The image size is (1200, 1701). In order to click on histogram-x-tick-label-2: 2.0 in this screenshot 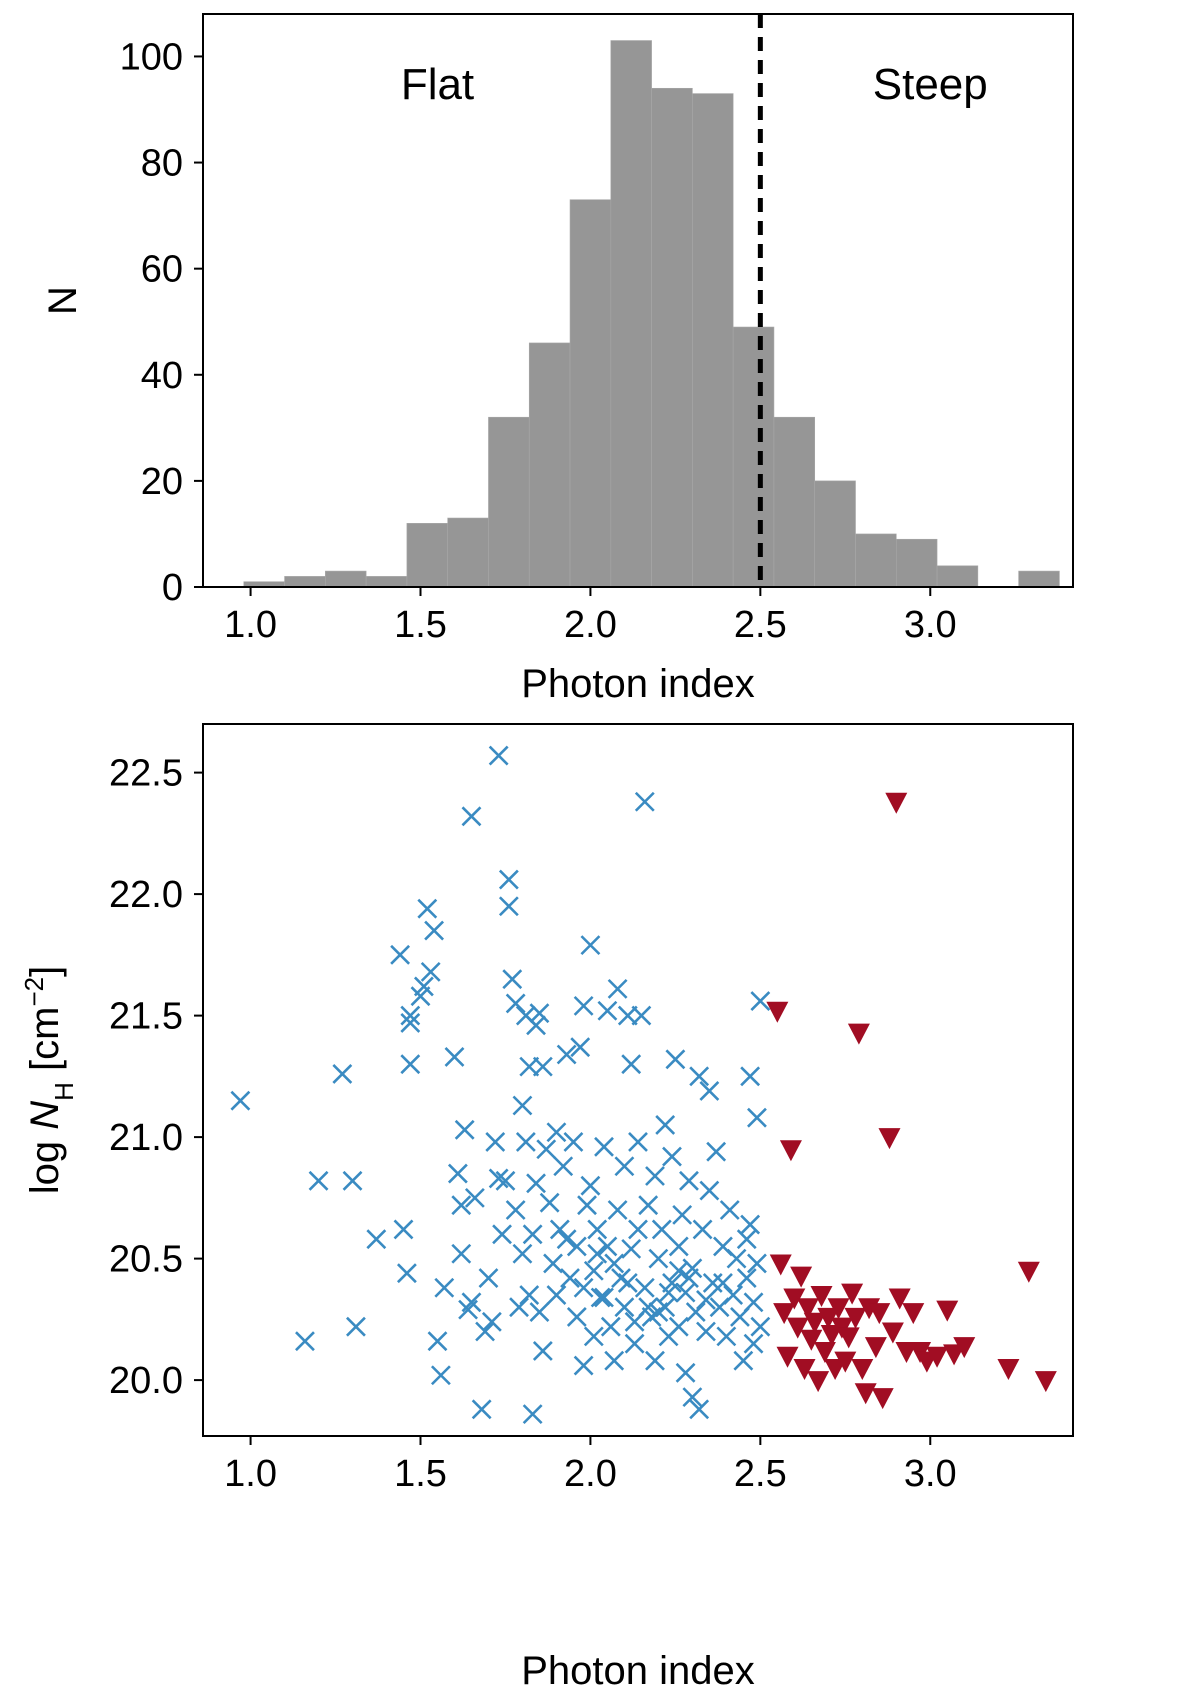, I will do `click(590, 625)`.